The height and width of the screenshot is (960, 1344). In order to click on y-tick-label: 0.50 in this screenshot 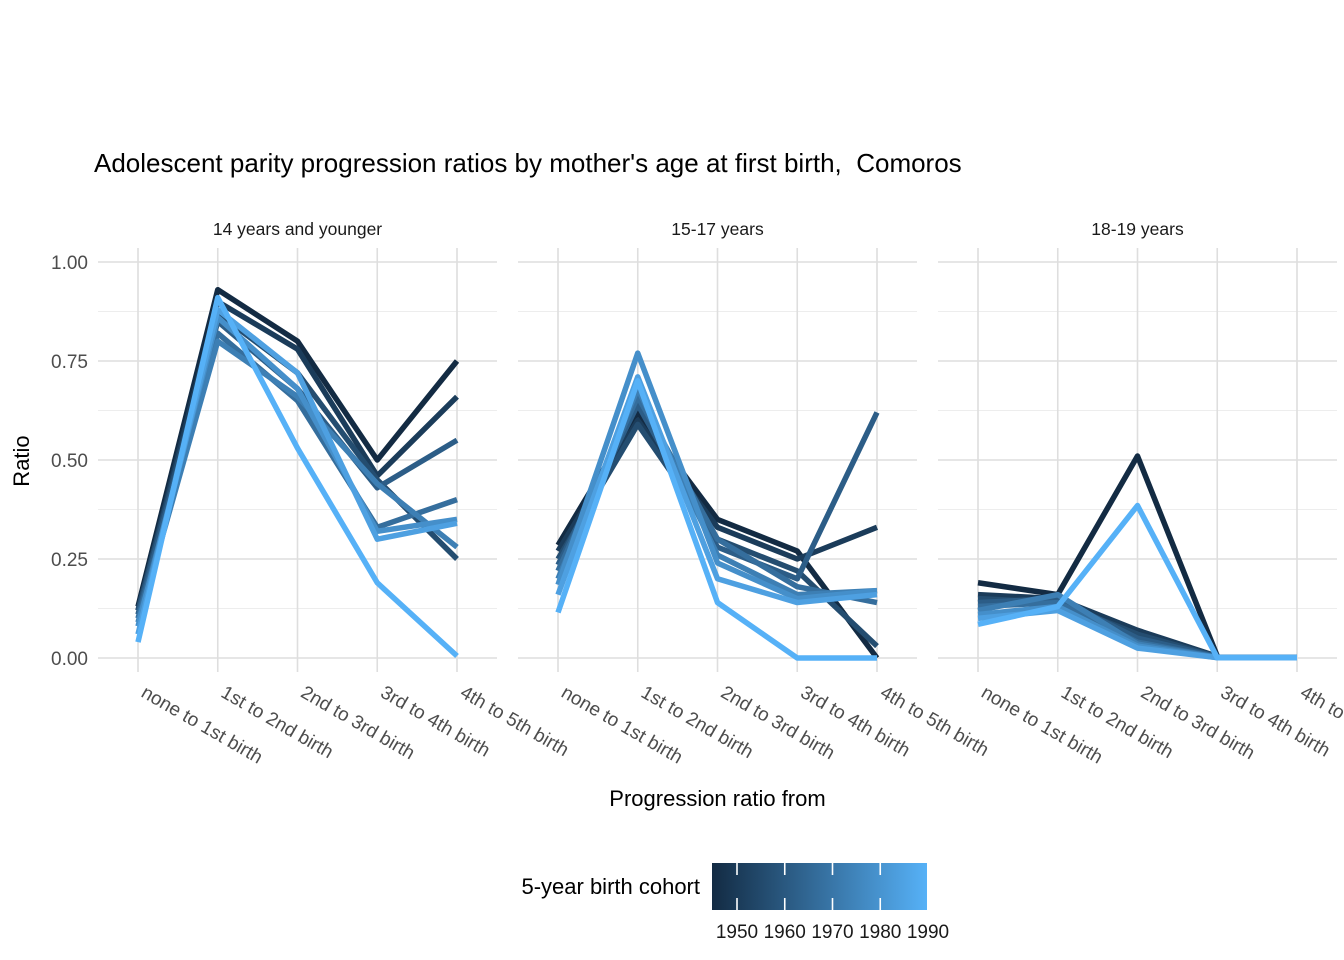, I will do `click(69, 461)`.